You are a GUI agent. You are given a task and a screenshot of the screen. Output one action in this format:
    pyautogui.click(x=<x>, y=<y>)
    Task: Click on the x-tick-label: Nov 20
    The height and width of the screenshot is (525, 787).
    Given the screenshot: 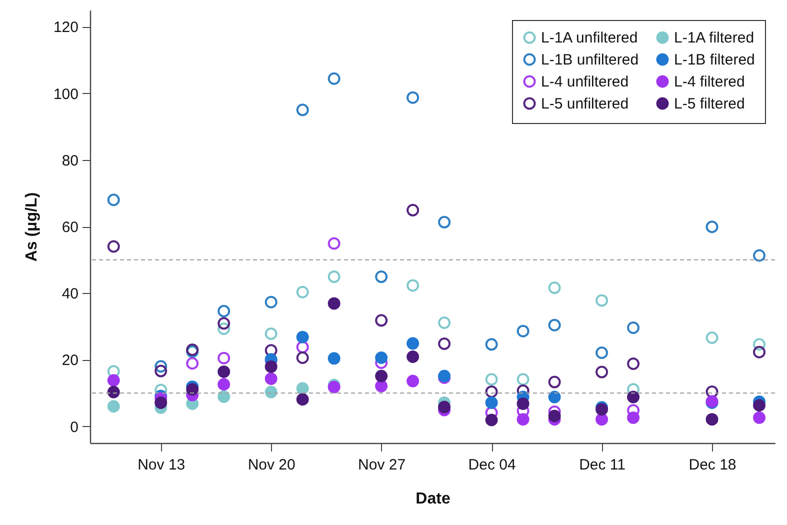 What is the action you would take?
    pyautogui.click(x=272, y=465)
    